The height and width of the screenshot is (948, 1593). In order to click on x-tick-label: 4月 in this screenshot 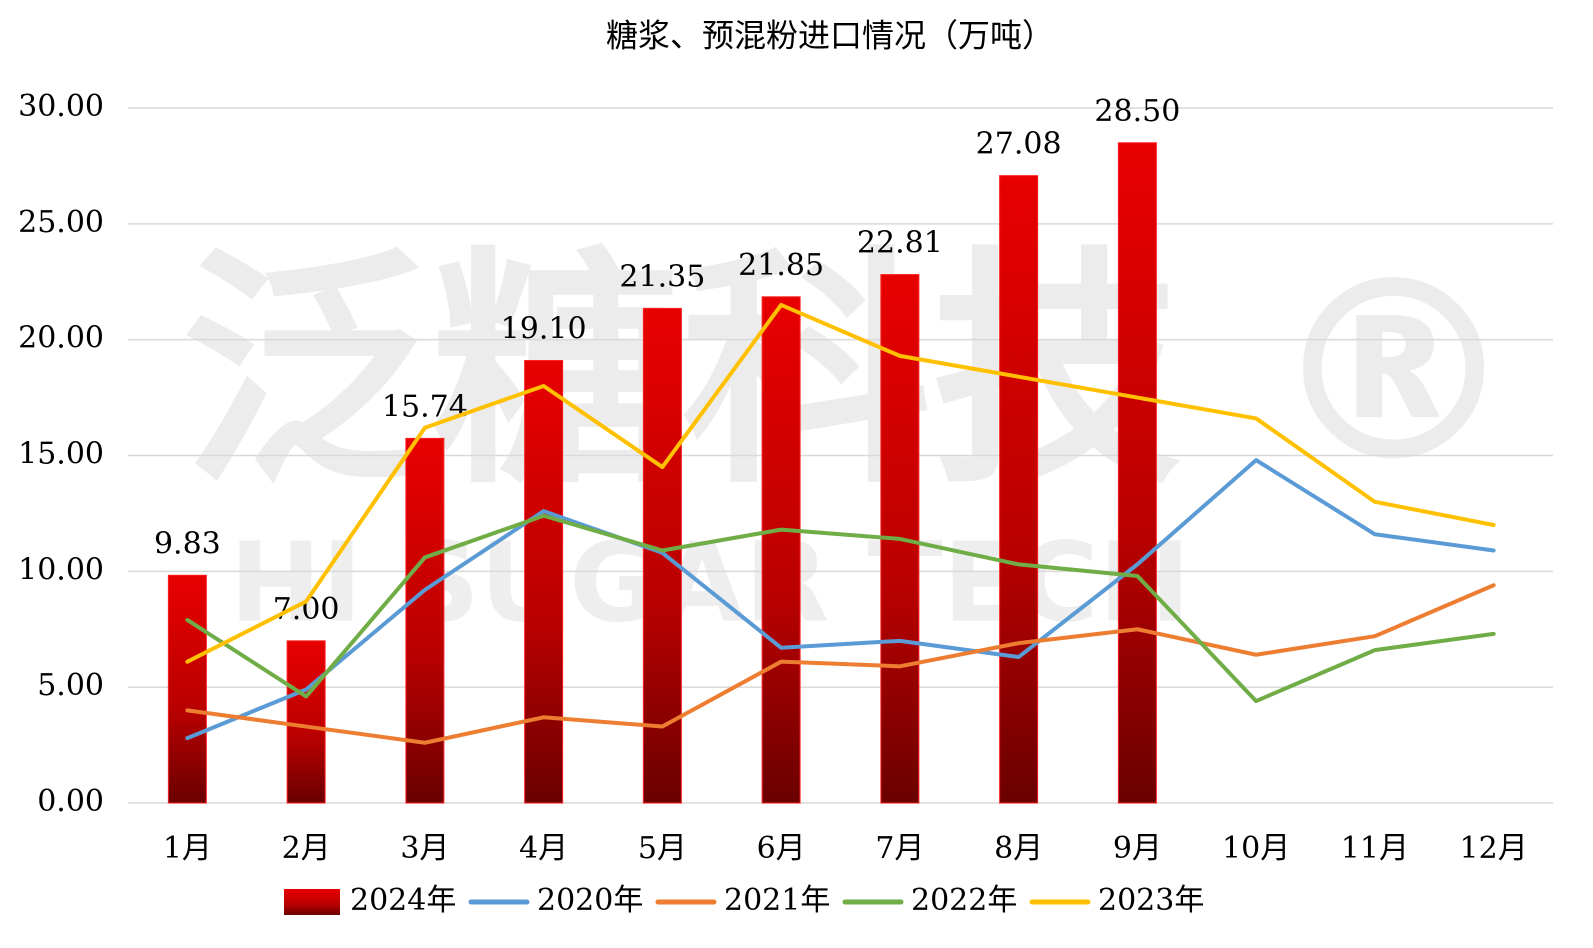, I will do `click(543, 848)`.